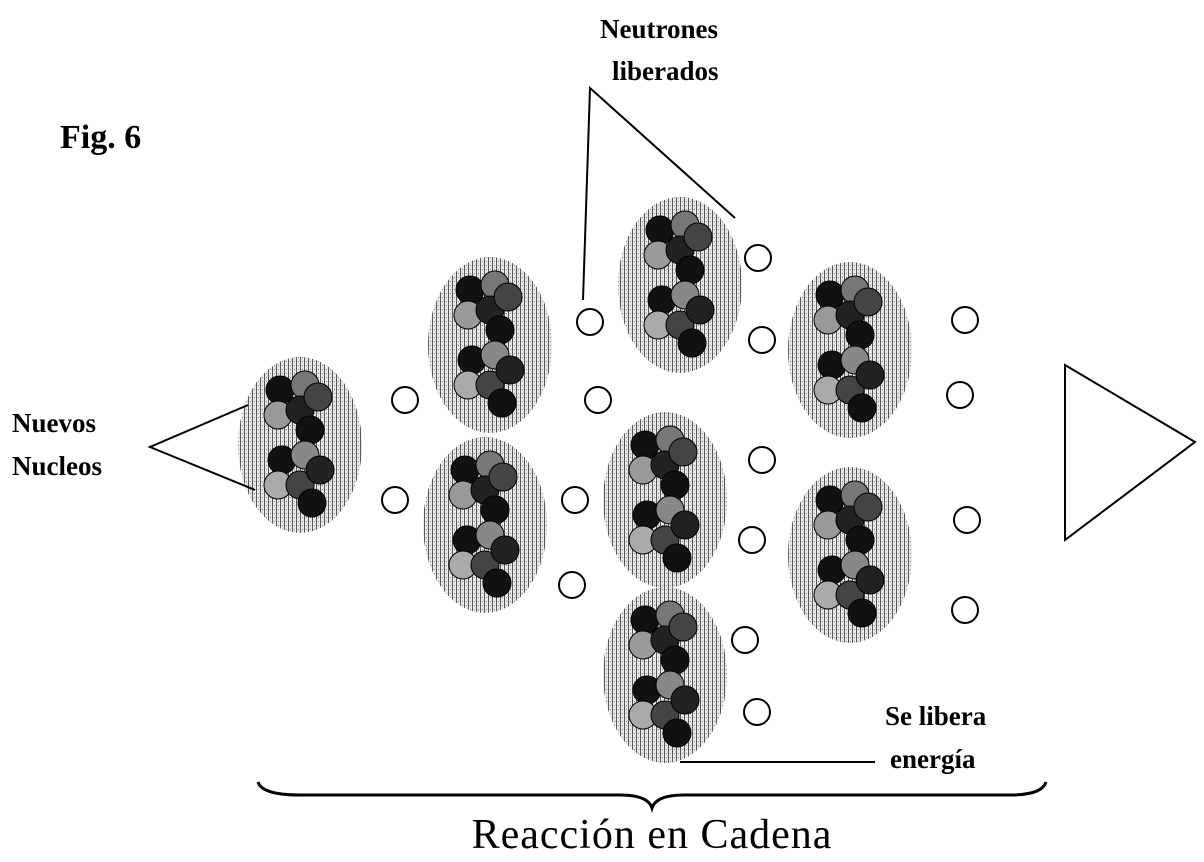 Image resolution: width=1204 pixels, height=862 pixels. I want to click on neutron-pointer, so click(659, 193).